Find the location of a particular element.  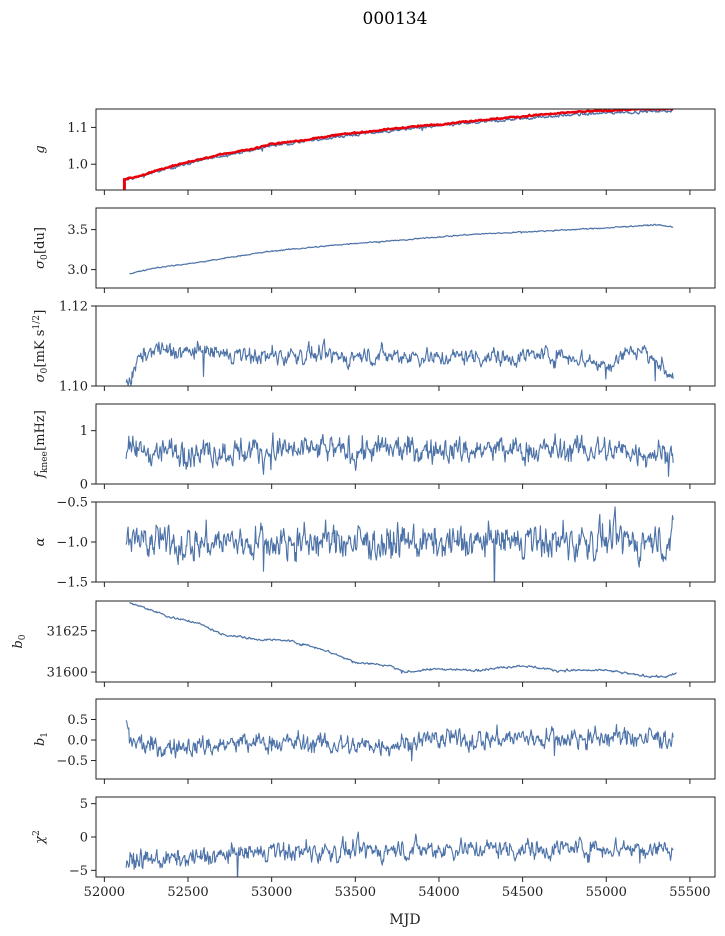

panel-6: 31600 31625 b0 is located at coordinates (363, 643).